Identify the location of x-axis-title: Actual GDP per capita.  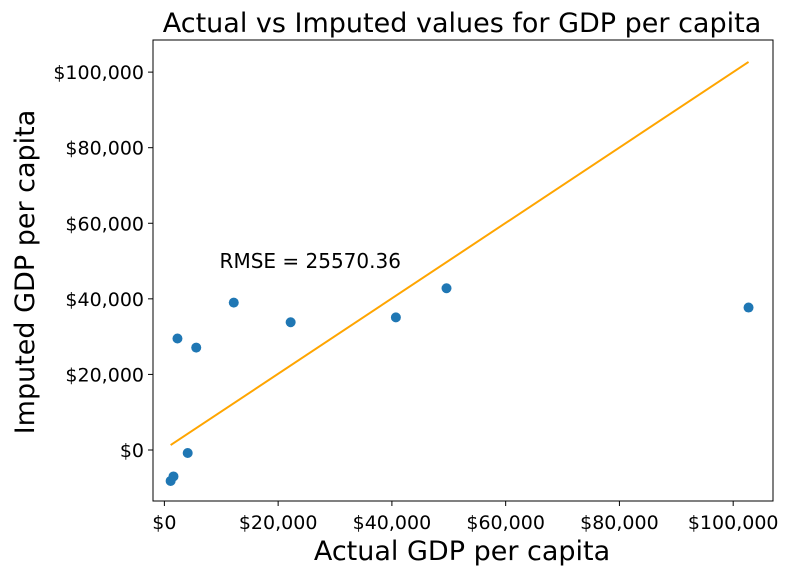
(462, 551).